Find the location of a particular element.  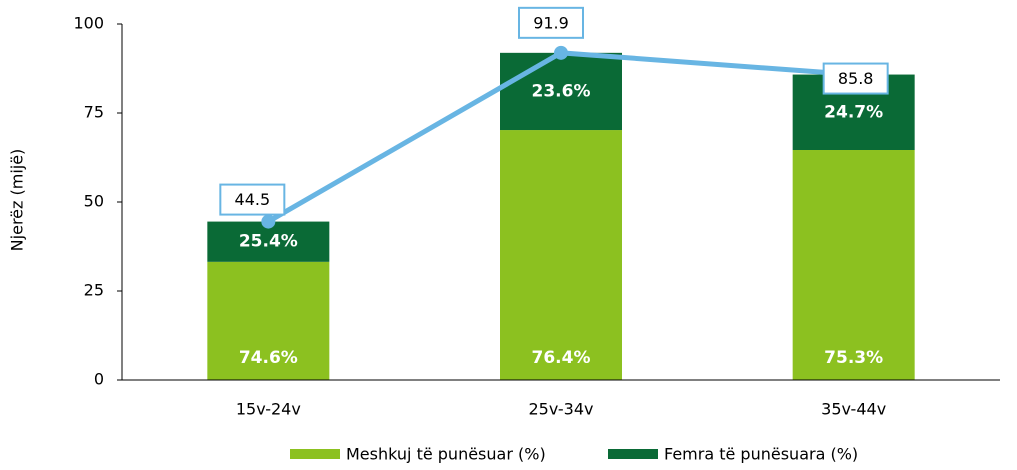

segment-label: 24.7% is located at coordinates (853, 112).